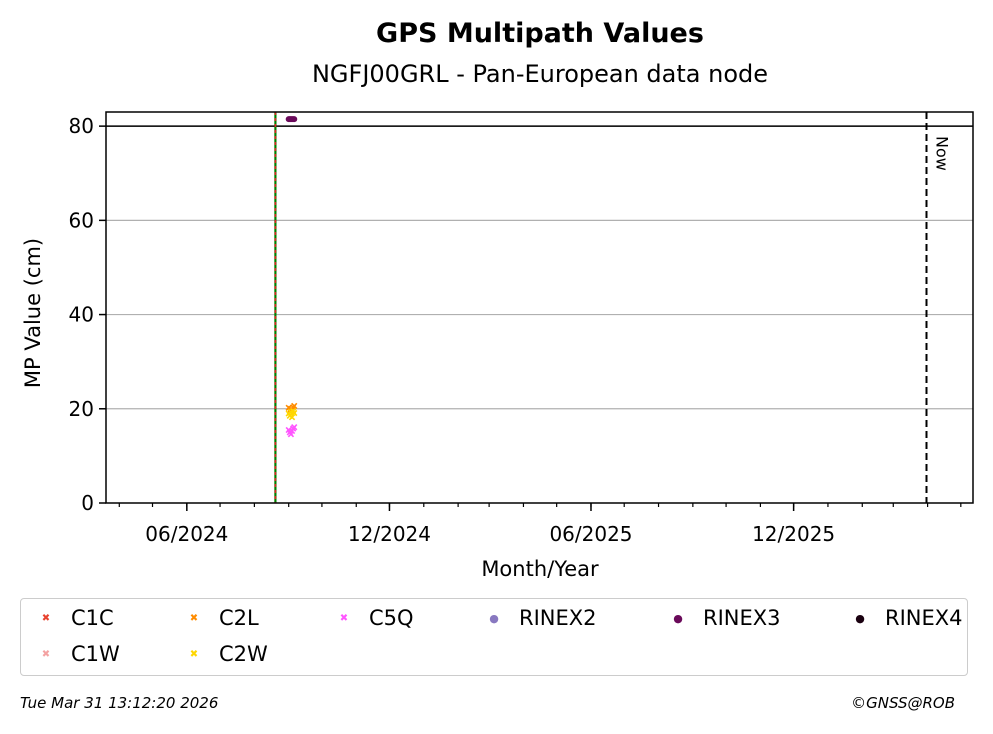 The width and height of the screenshot is (993, 734). I want to click on y-axis-label: MP Value (cm), so click(33, 313).